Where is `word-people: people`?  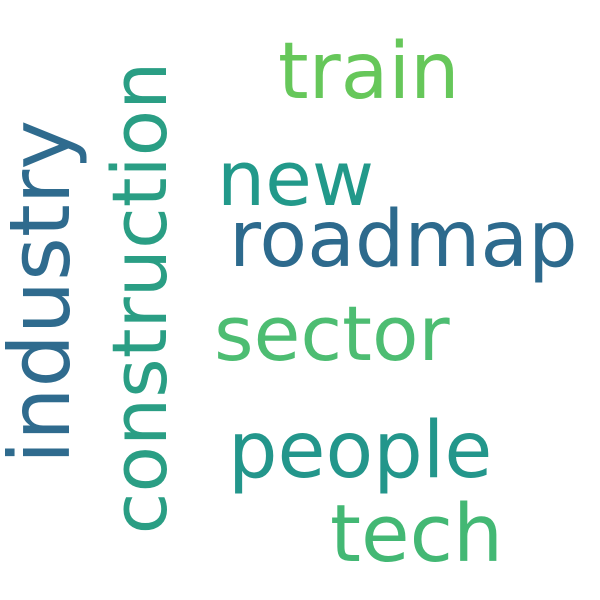
word-people: people is located at coordinates (360, 451).